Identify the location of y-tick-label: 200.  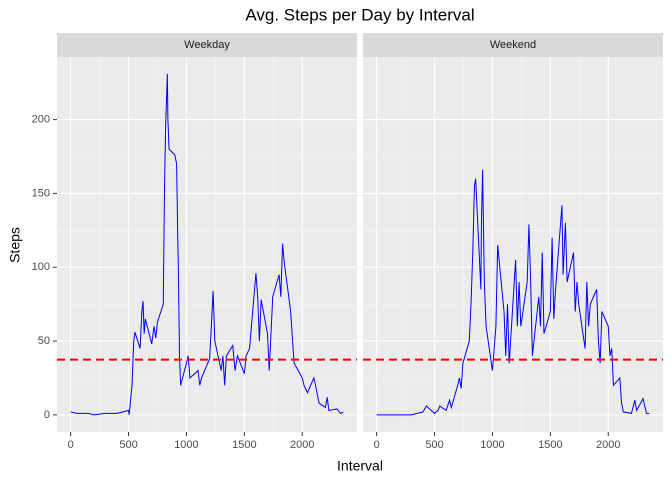
(41, 120).